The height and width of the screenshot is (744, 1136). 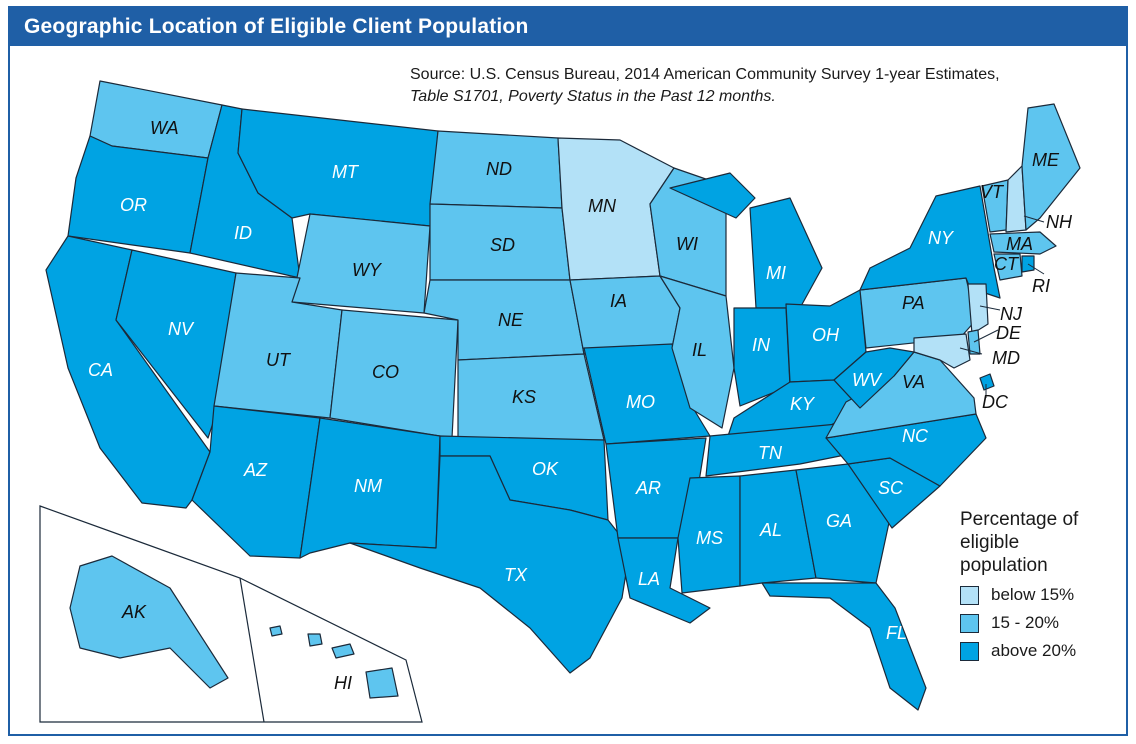 I want to click on legend-item-below-15: below 15%, so click(x=1025, y=595).